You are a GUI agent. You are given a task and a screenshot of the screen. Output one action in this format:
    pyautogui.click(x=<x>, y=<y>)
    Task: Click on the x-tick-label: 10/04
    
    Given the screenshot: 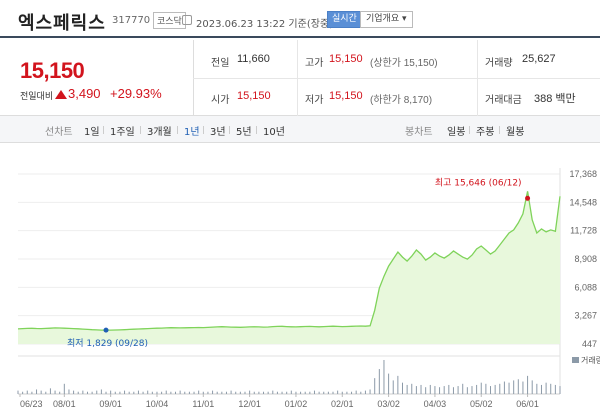 What is the action you would take?
    pyautogui.click(x=157, y=404)
    